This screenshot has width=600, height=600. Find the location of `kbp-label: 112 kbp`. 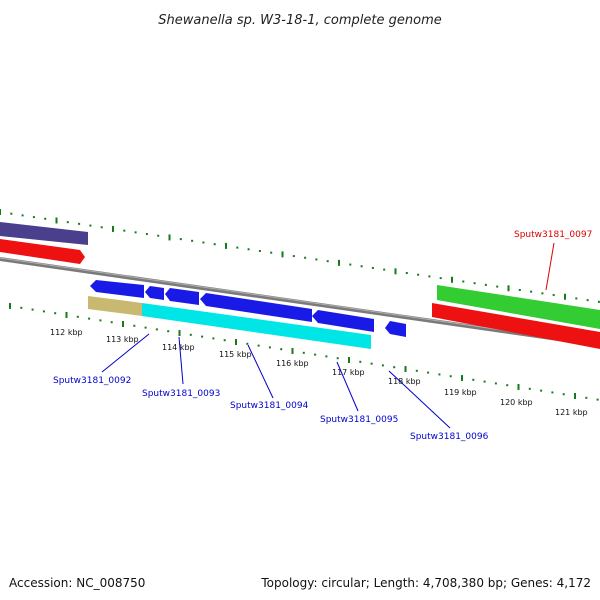

kbp-label: 112 kbp is located at coordinates (66, 332).